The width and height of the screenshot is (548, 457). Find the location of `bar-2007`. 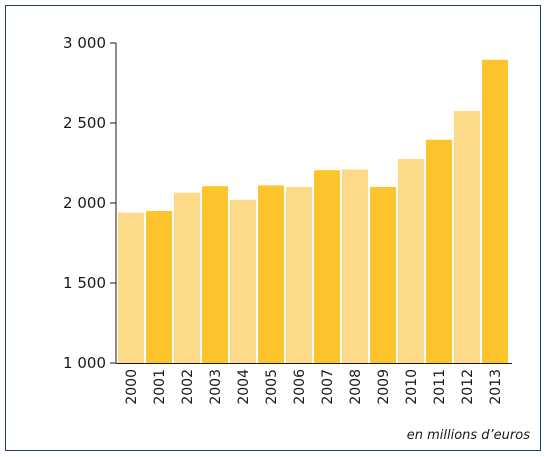

bar-2007 is located at coordinates (327, 266).